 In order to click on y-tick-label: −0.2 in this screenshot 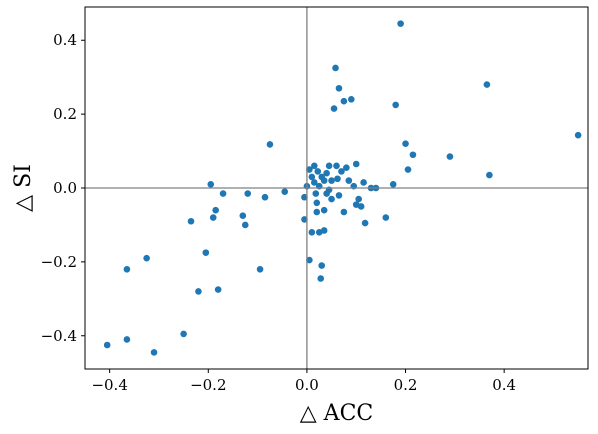, I will do `click(59, 262)`.